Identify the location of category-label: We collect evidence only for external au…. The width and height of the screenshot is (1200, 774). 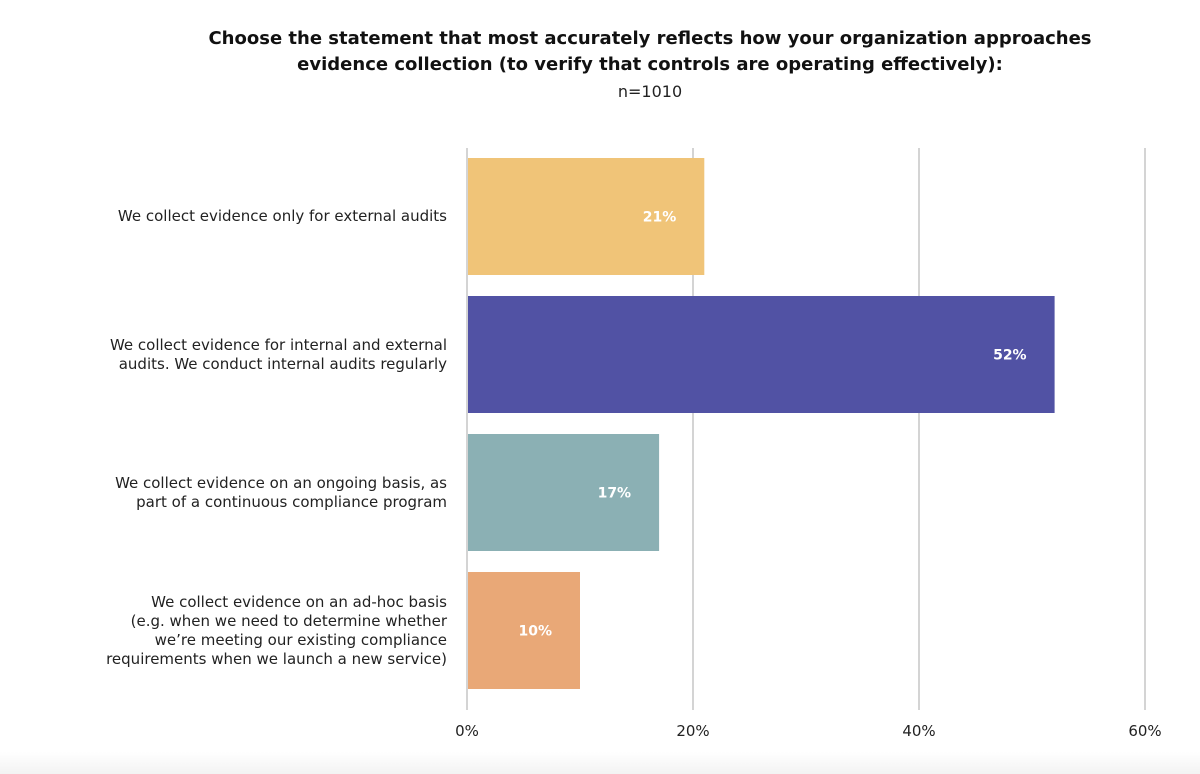
(282, 216).